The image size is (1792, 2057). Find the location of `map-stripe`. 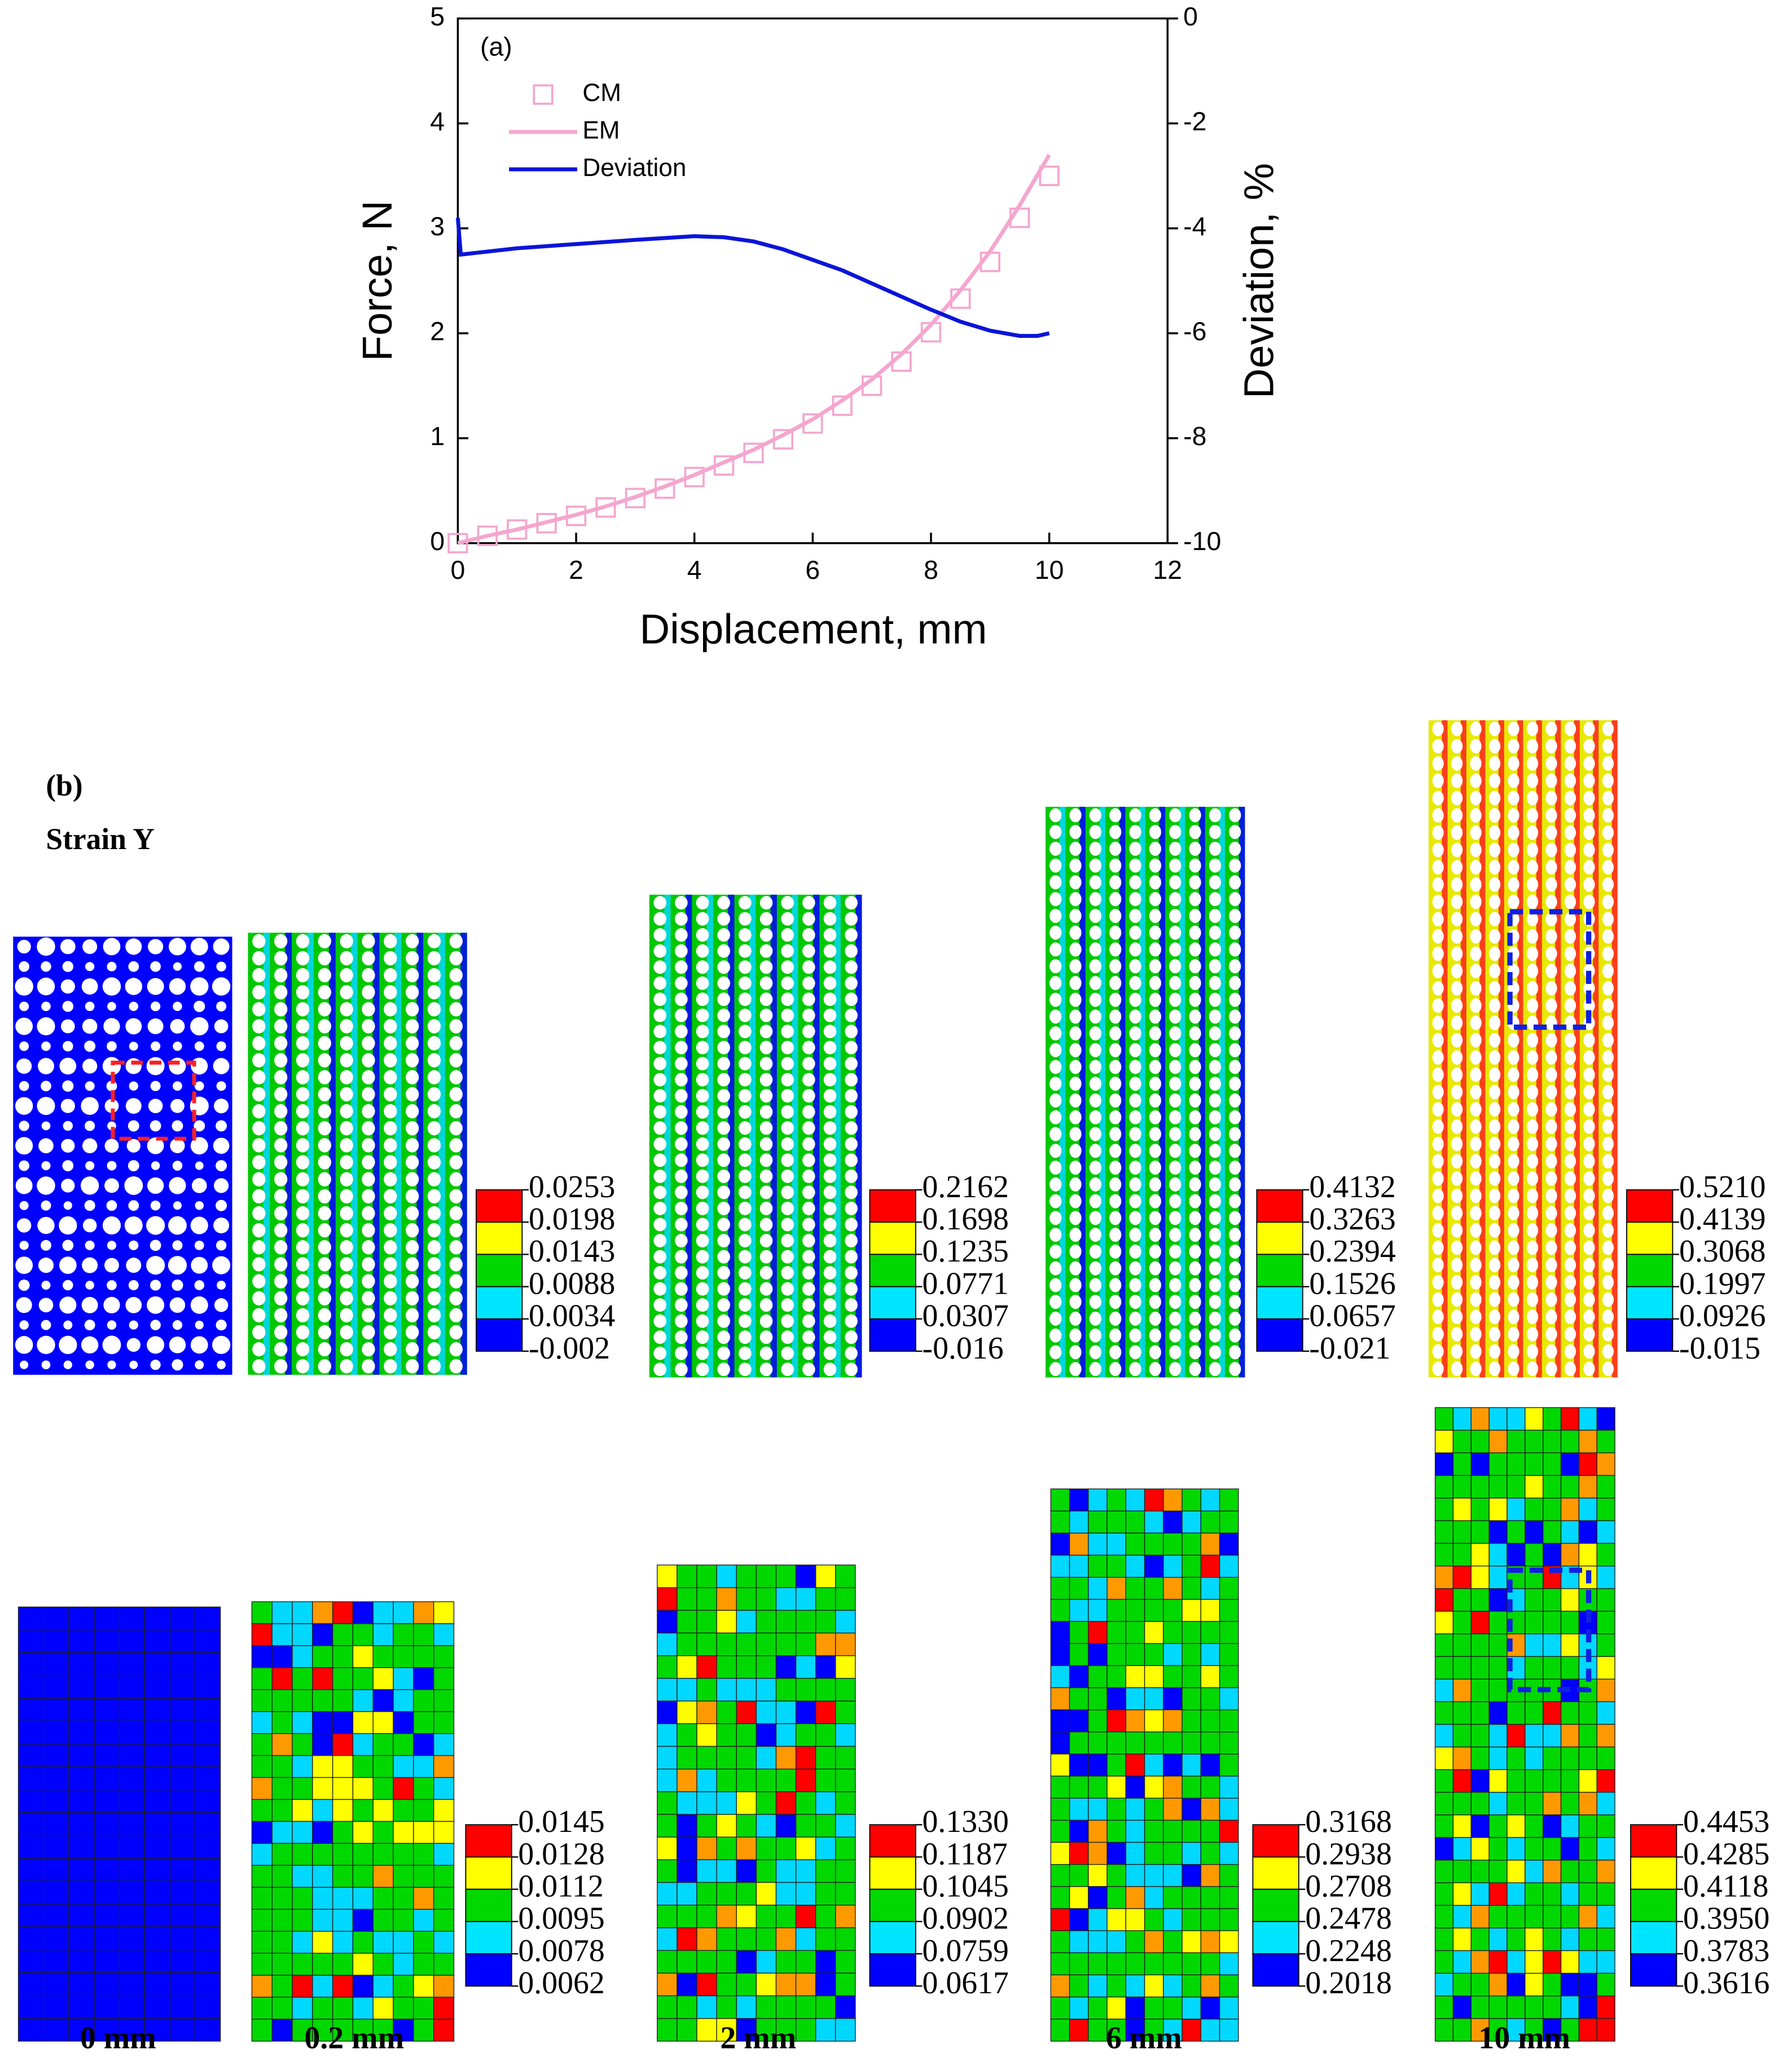

map-stripe is located at coordinates (266, 1154).